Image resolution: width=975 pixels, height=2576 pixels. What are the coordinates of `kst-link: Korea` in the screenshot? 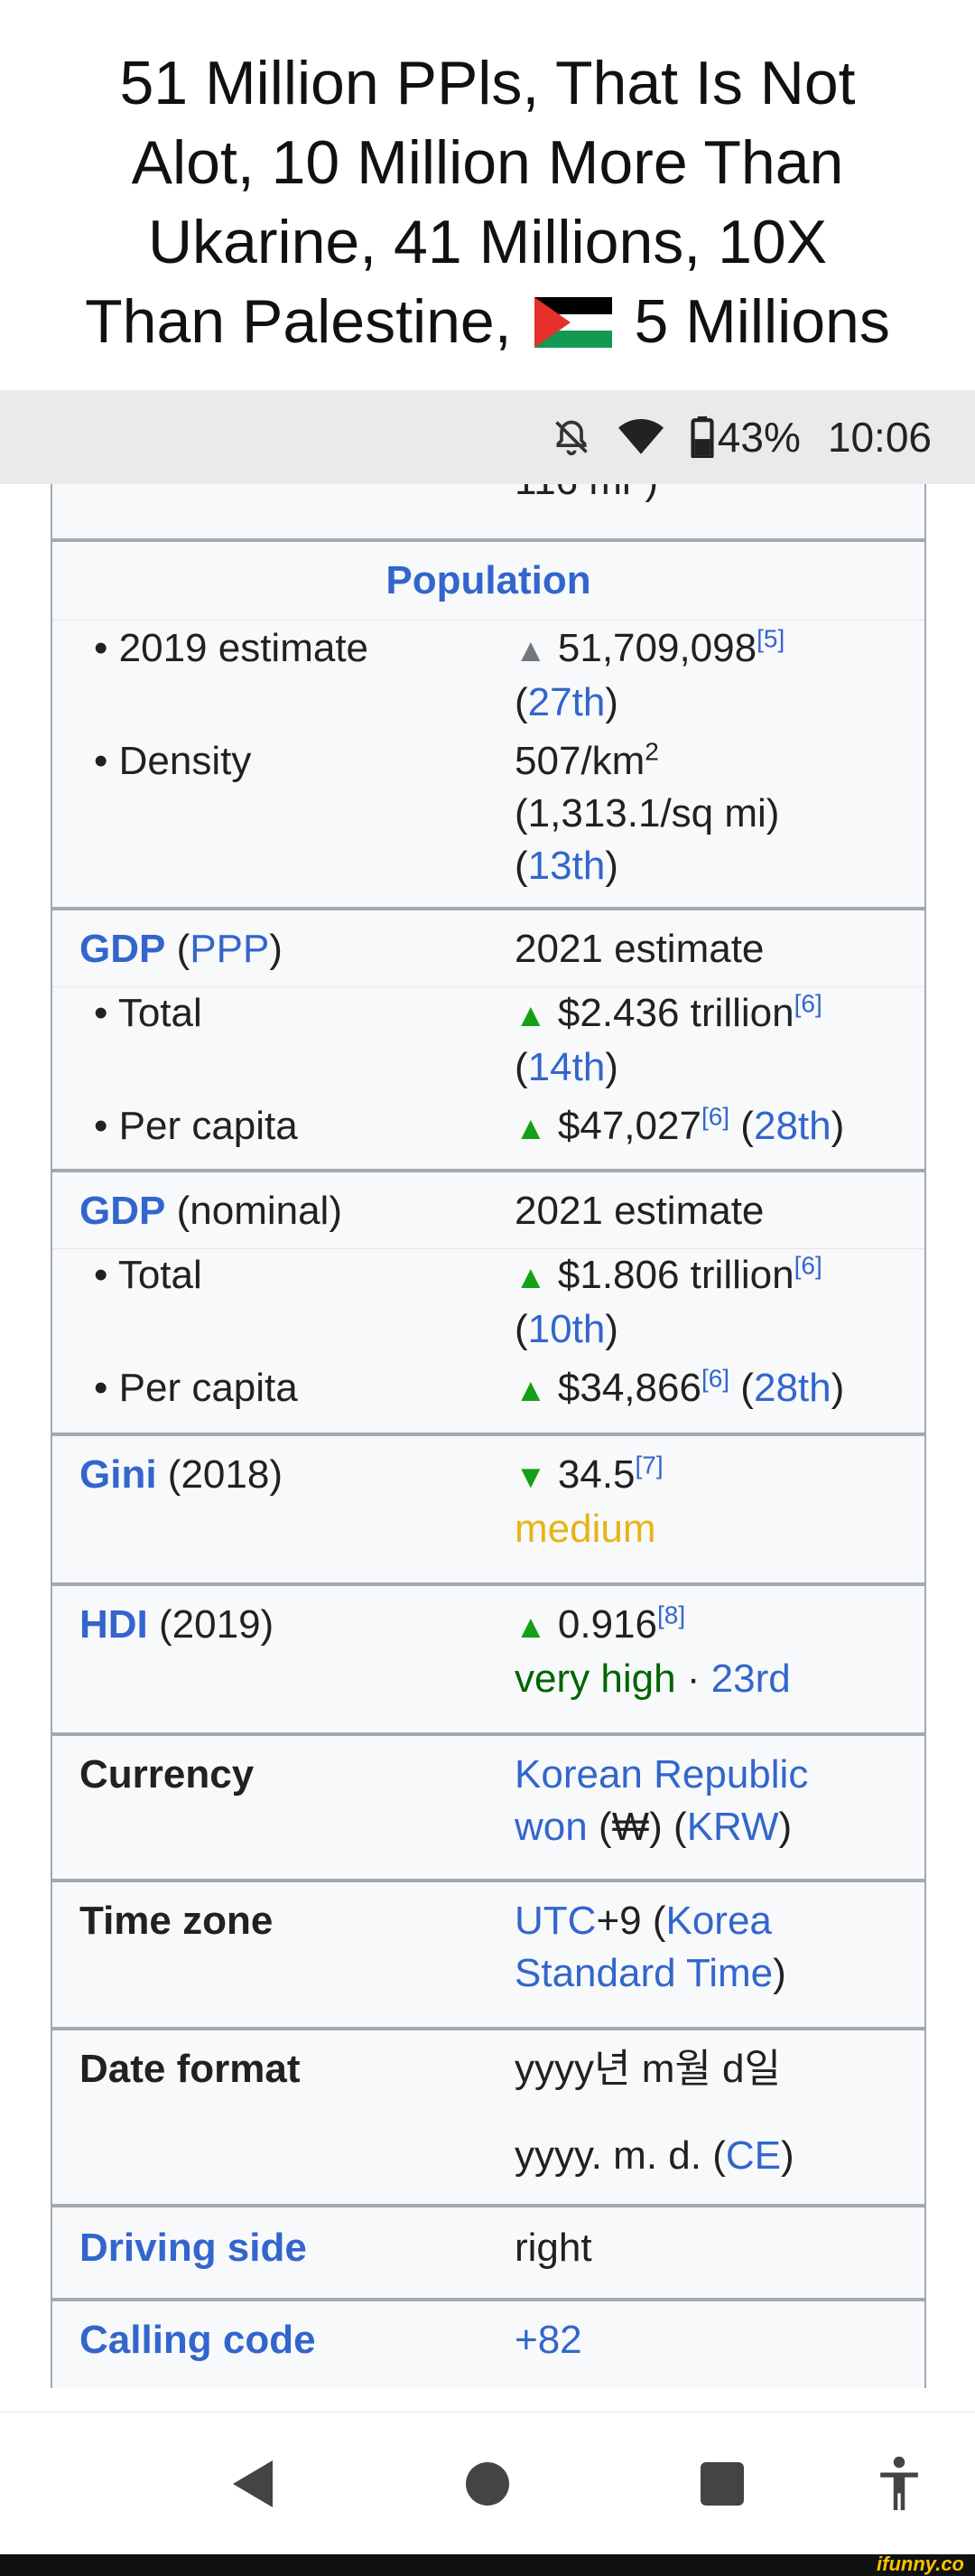 It's located at (719, 1921).